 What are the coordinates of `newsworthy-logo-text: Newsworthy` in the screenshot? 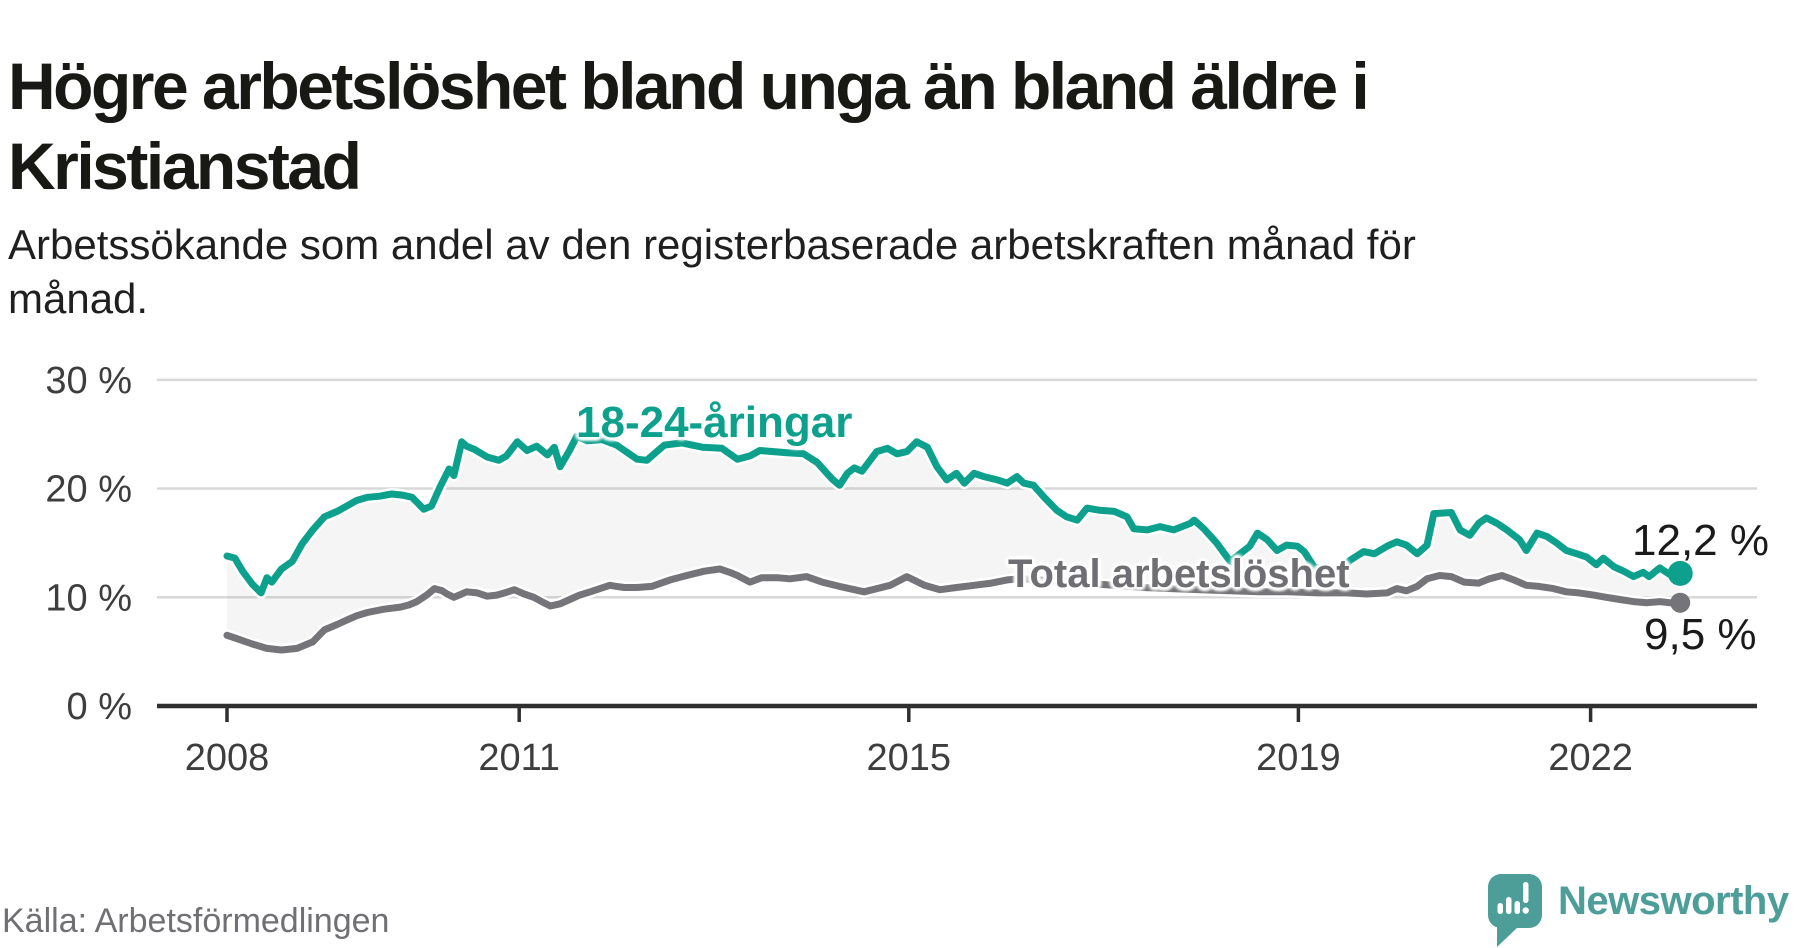 It's located at (1673, 901).